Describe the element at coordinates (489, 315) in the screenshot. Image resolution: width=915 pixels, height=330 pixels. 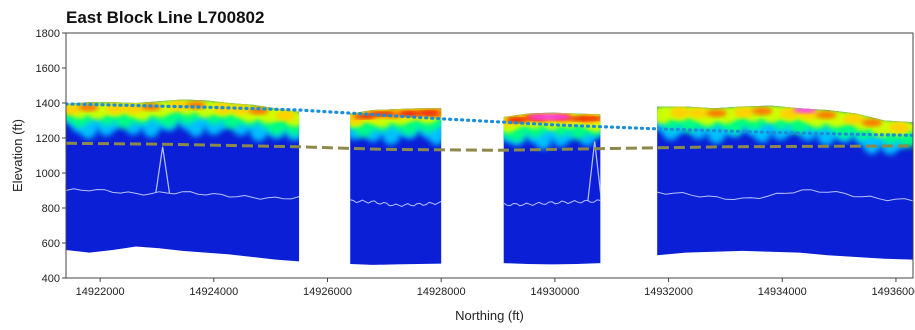
I see `x-axis-label: Northing (ft)` at that location.